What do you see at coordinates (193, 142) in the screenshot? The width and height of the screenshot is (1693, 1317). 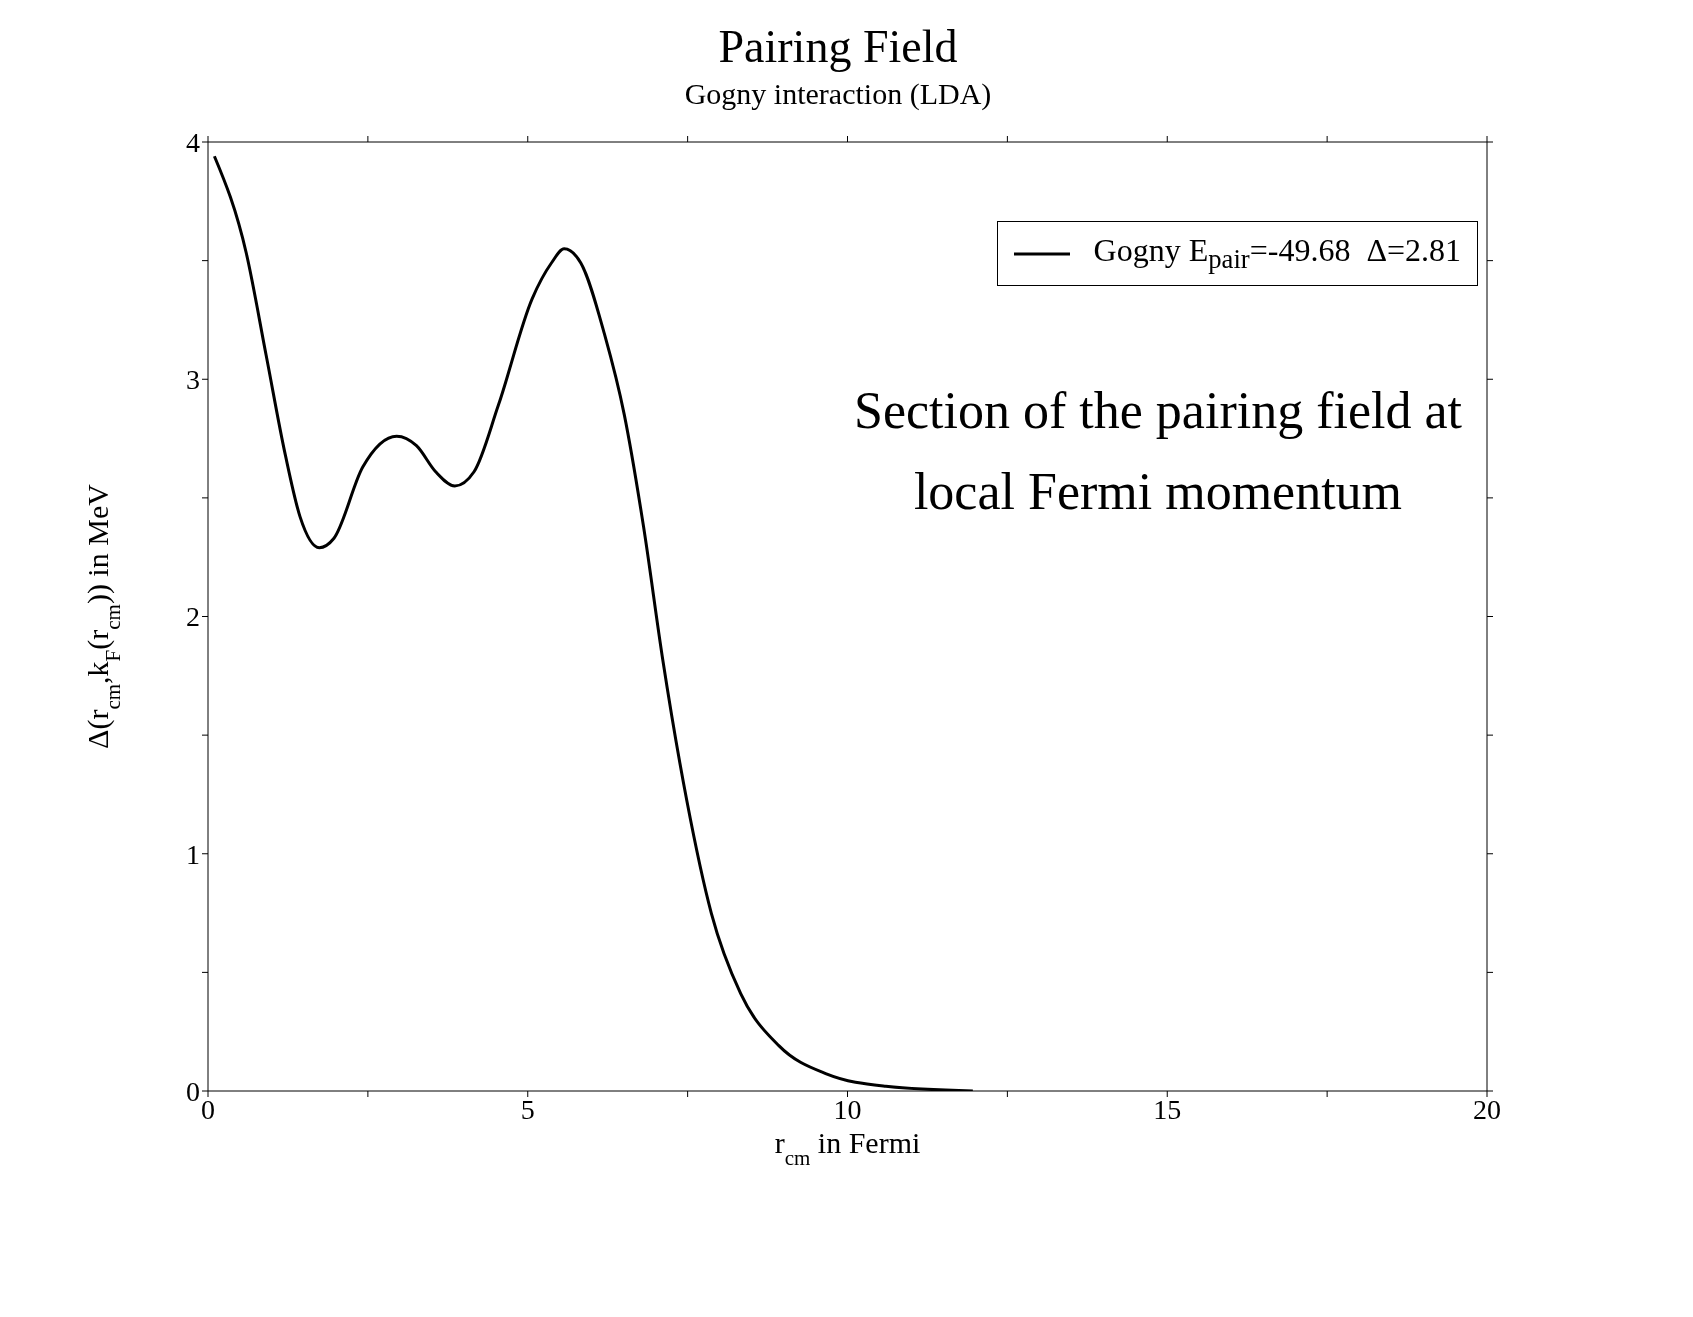 I see `y-tick-label: 4` at bounding box center [193, 142].